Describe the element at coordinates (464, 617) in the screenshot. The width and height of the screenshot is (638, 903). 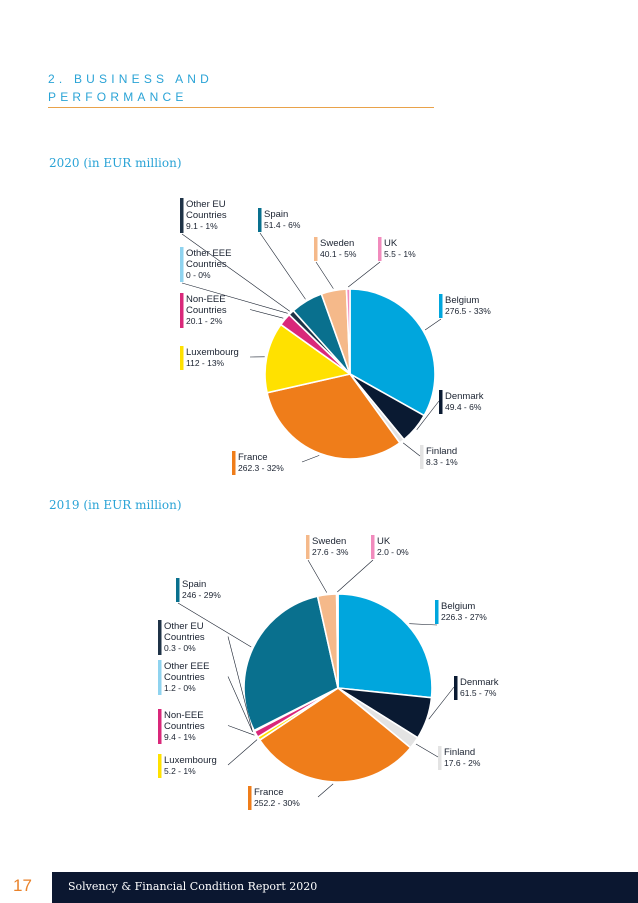
I see `legend-value: 226.3 - 27%` at that location.